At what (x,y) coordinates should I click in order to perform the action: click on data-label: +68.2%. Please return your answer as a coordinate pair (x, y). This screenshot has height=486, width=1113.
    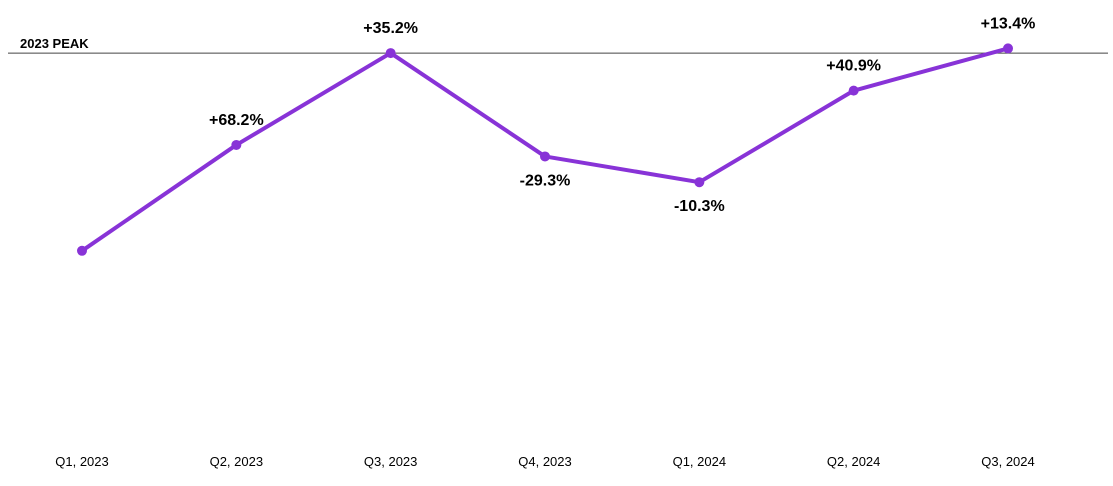
    Looking at the image, I should click on (236, 120).